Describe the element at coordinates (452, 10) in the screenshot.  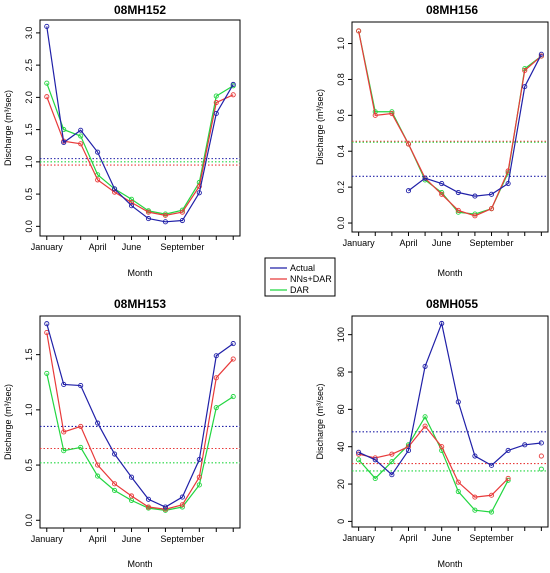
I see `chart-1-title: 08MH156` at that location.